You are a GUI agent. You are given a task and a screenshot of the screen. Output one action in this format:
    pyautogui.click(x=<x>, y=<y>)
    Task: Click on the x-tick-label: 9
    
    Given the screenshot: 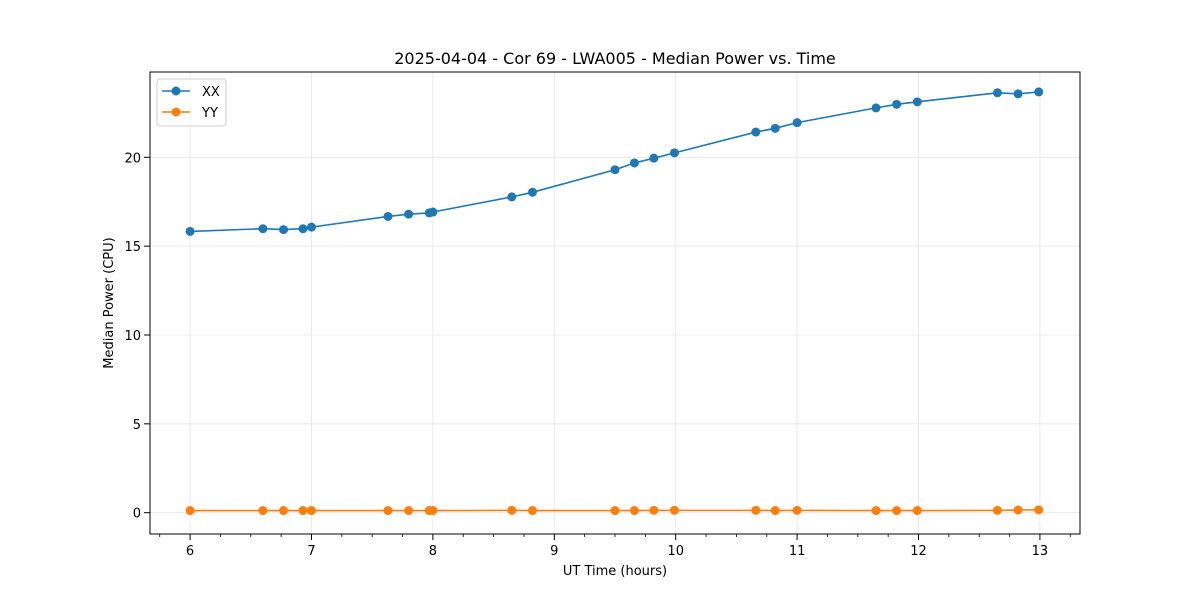 What is the action you would take?
    pyautogui.click(x=554, y=551)
    